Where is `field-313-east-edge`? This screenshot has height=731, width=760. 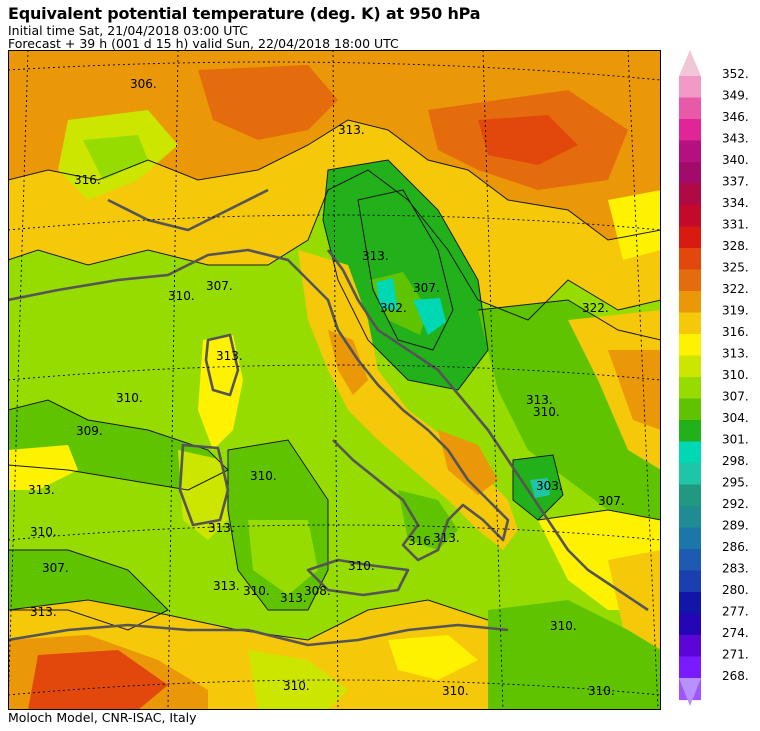
field-313-east-edge is located at coordinates (634, 225).